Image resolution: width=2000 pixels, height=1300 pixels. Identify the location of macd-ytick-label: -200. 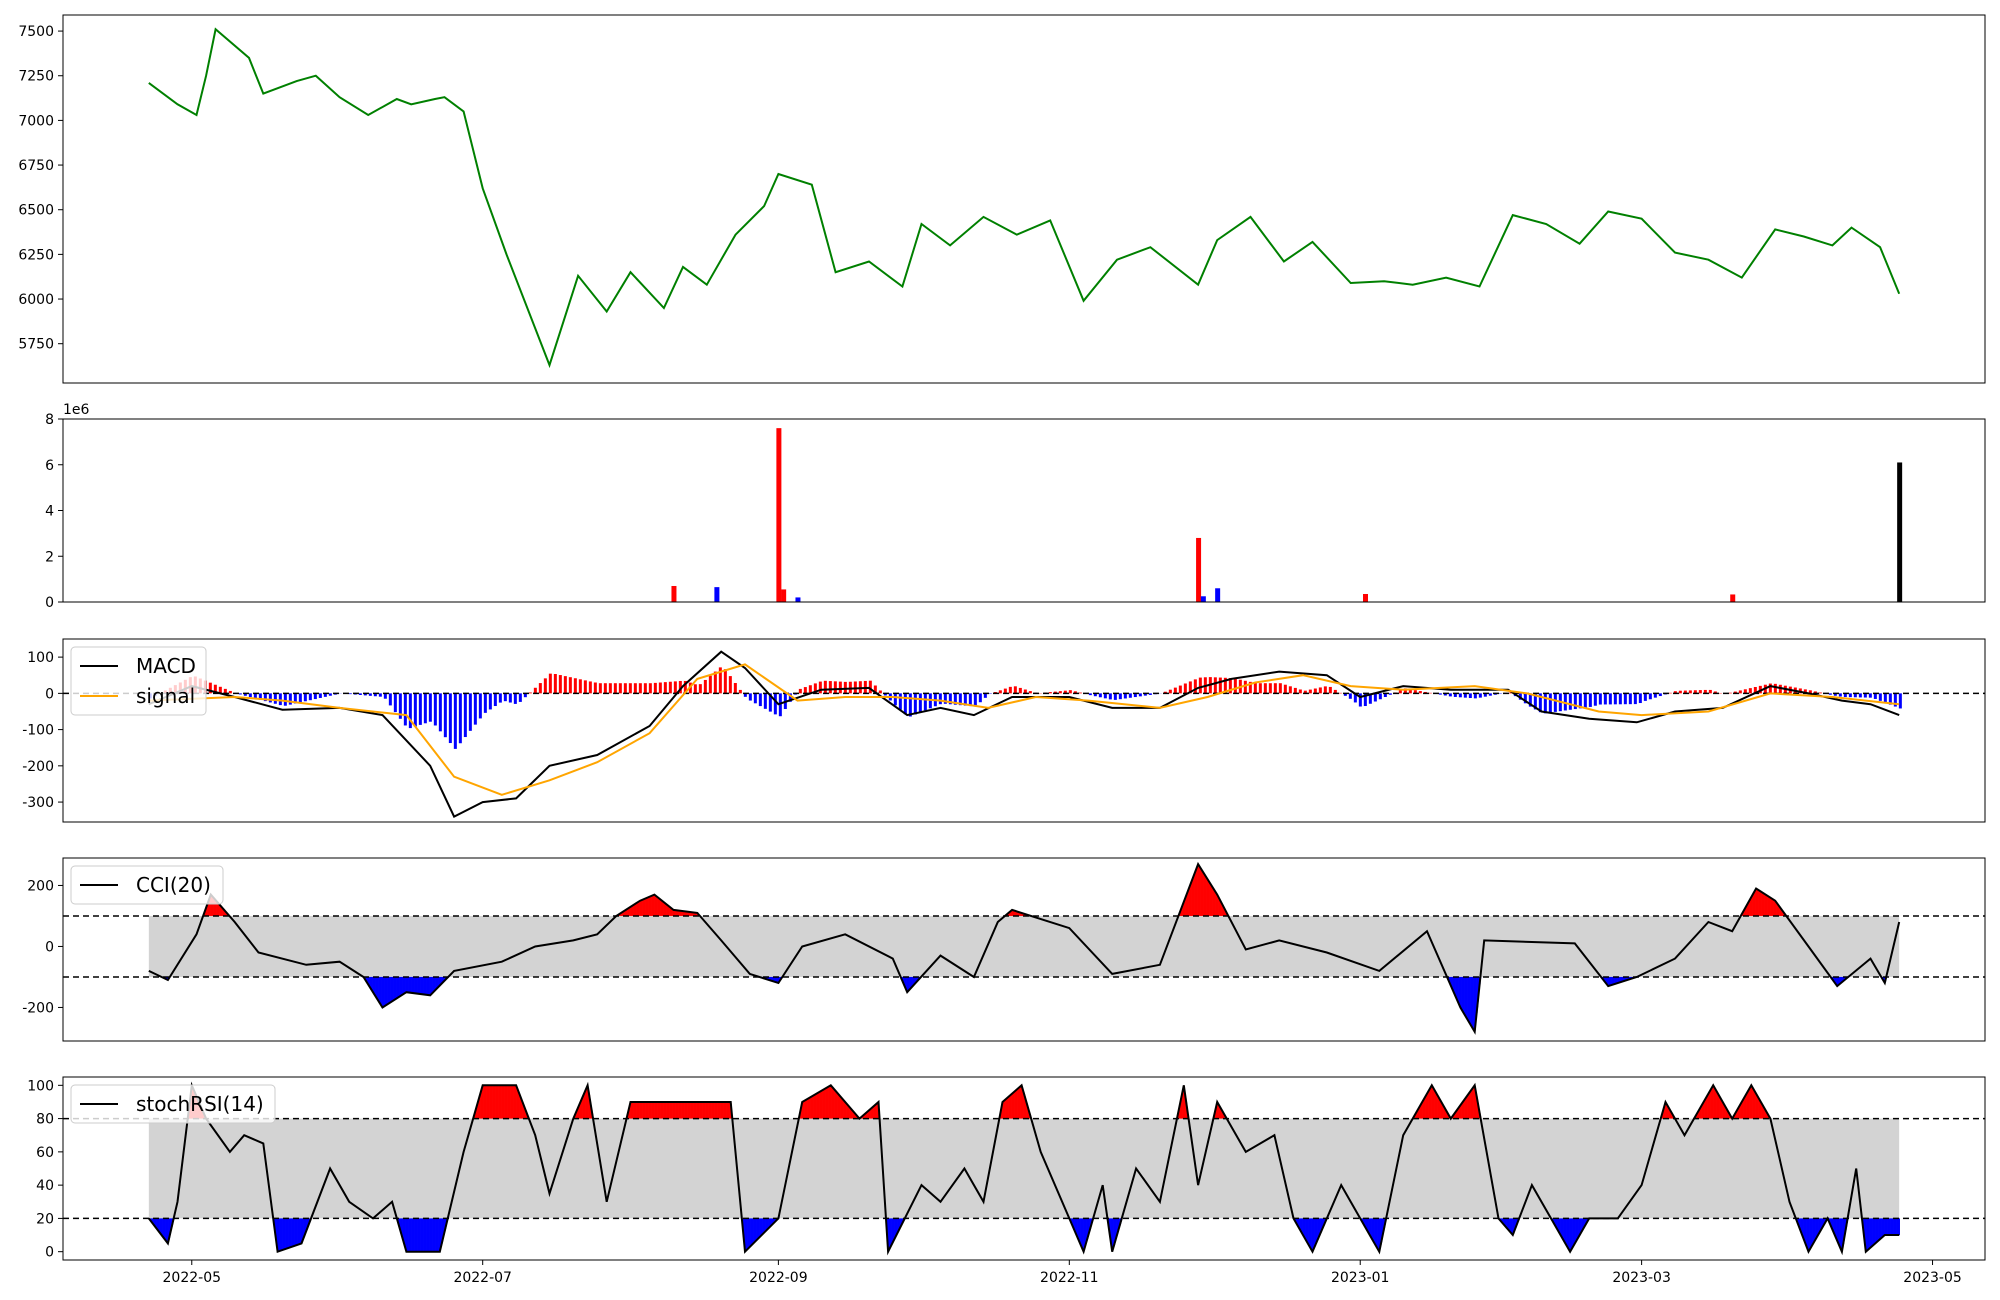
(38, 767).